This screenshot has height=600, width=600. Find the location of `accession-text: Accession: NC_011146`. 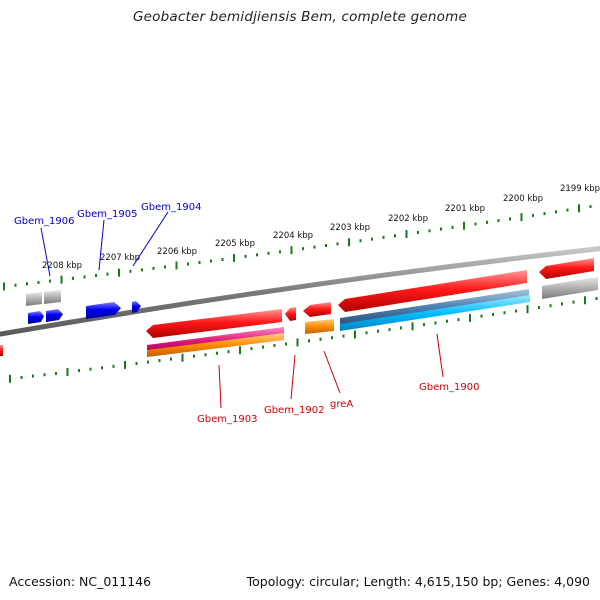

accession-text: Accession: NC_011146 is located at coordinates (80, 581).